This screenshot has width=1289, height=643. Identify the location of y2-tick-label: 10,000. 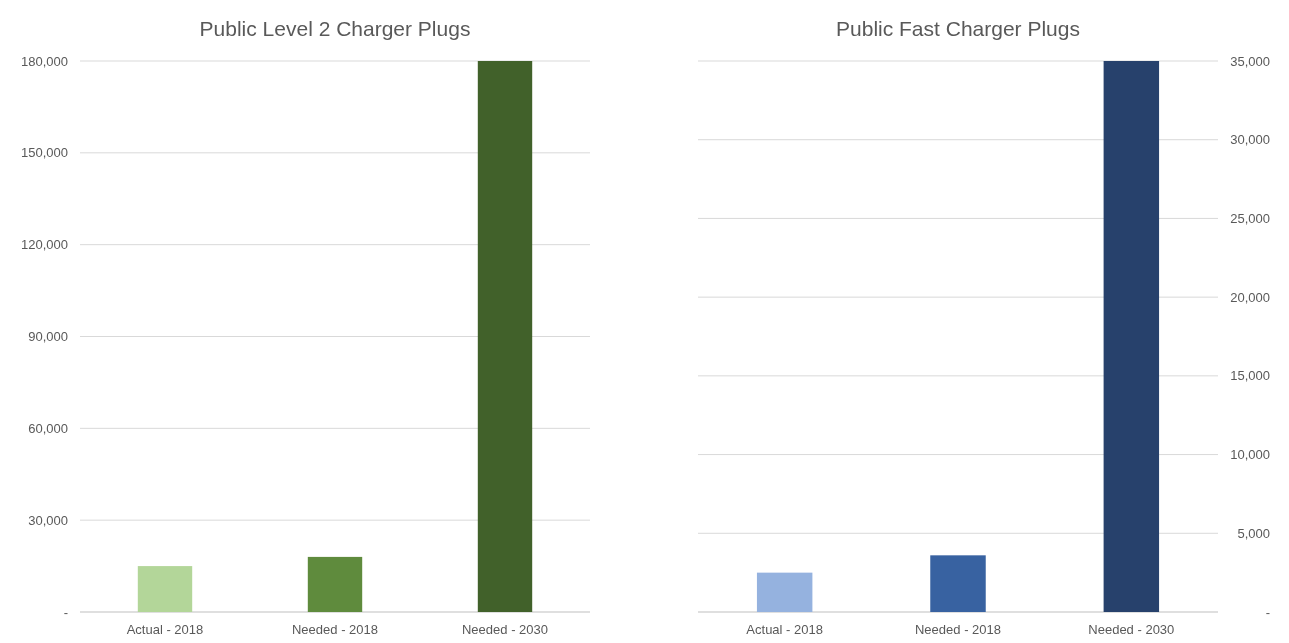
(1250, 455).